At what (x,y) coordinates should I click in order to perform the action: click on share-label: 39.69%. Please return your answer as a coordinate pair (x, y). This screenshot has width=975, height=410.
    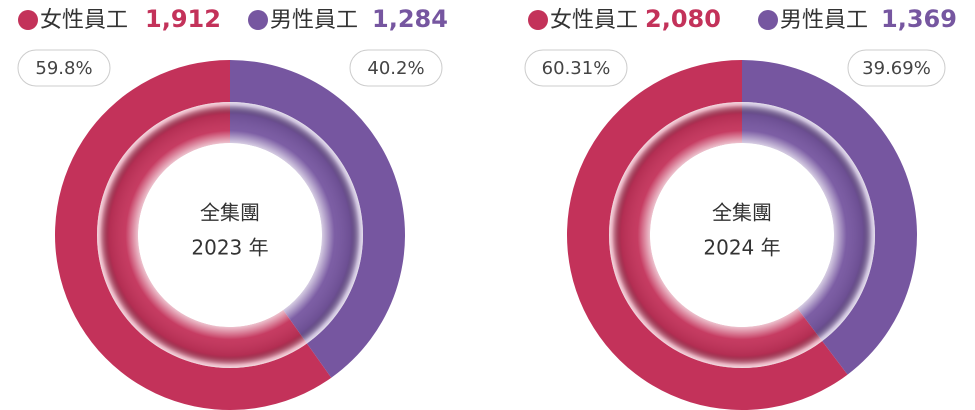
    Looking at the image, I should click on (896, 68).